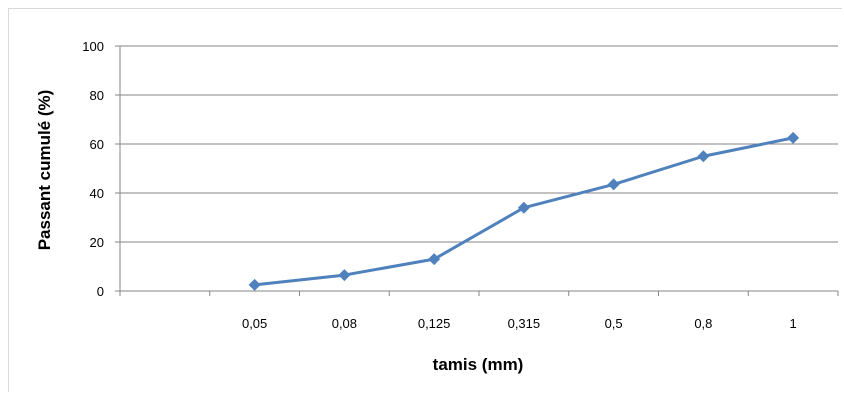 The height and width of the screenshot is (394, 844). Describe the element at coordinates (44, 170) in the screenshot. I see `y-axis-title: Passant cumulé (%)` at that location.